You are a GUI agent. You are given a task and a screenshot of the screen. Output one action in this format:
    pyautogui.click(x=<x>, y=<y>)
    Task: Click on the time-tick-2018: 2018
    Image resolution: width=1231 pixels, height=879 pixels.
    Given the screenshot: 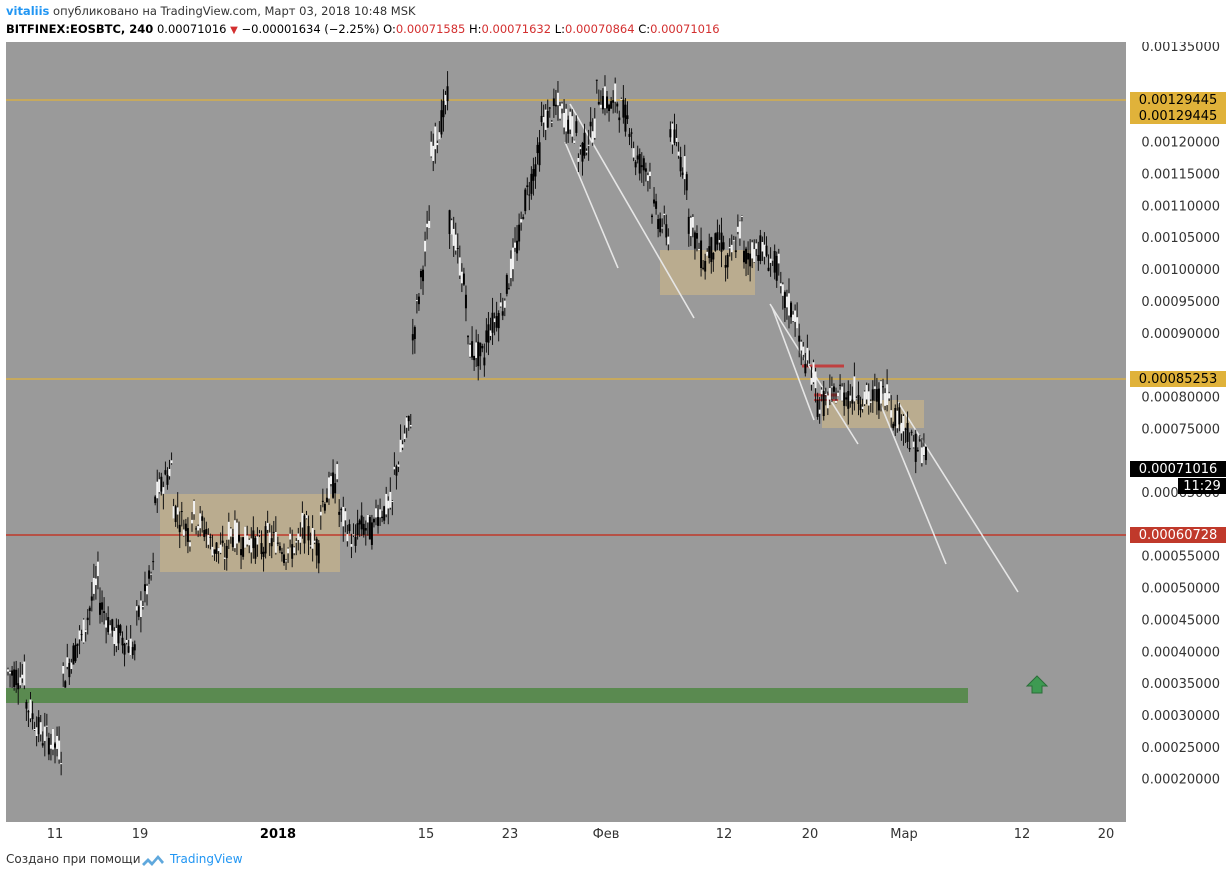 What is the action you would take?
    pyautogui.click(x=278, y=834)
    